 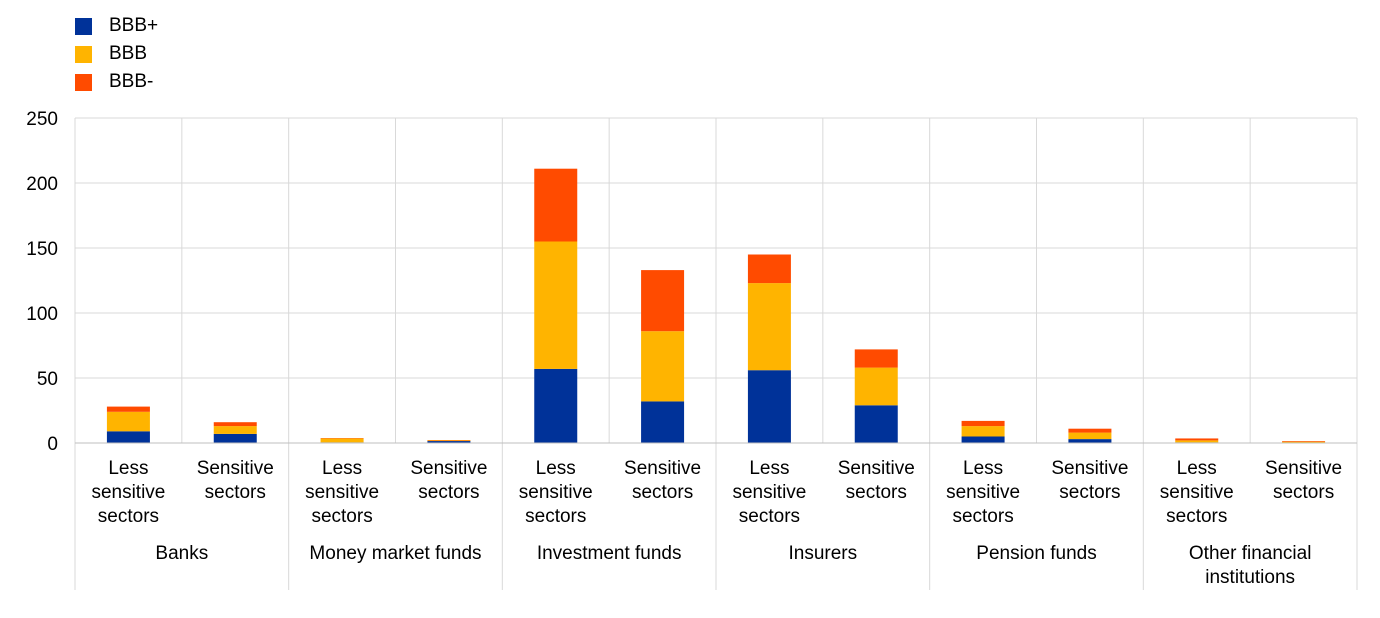 What do you see at coordinates (983, 439) in the screenshot?
I see `bar-pension-funds-less-sensitive-sectors-bbb-plus` at bounding box center [983, 439].